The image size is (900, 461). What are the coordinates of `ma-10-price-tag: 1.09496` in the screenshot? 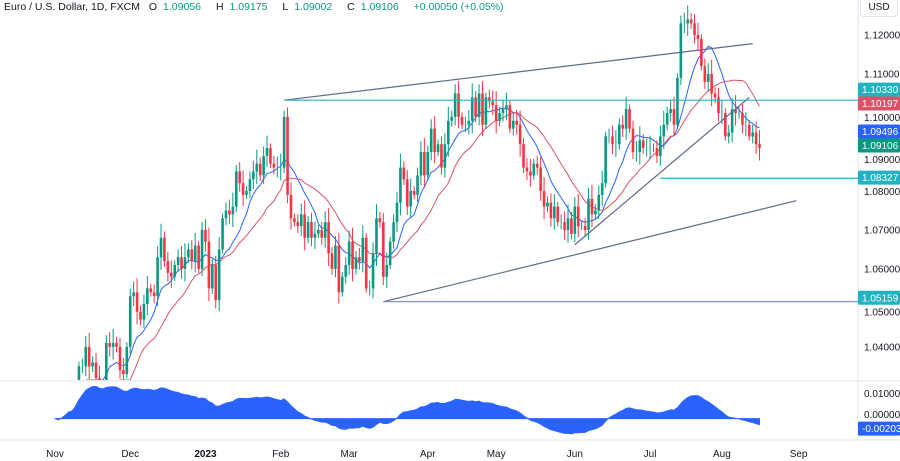 It's located at (879, 131).